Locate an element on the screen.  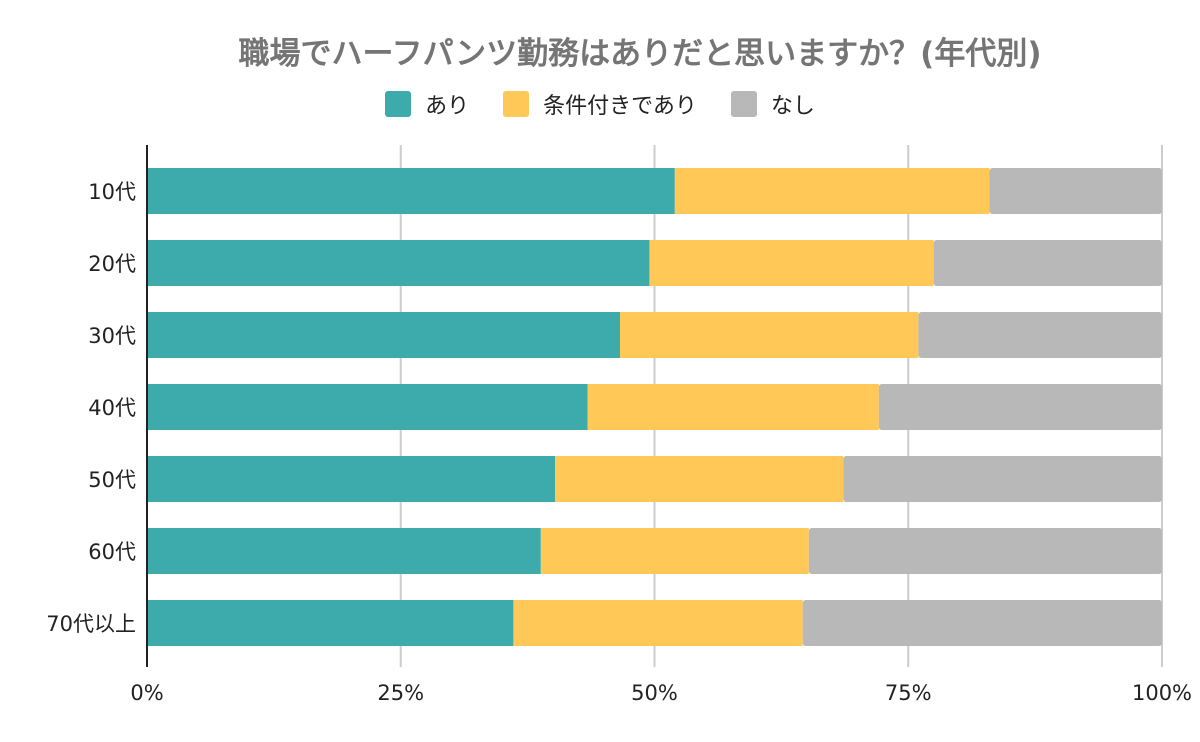
x-tick-label: 100% is located at coordinates (1162, 693).